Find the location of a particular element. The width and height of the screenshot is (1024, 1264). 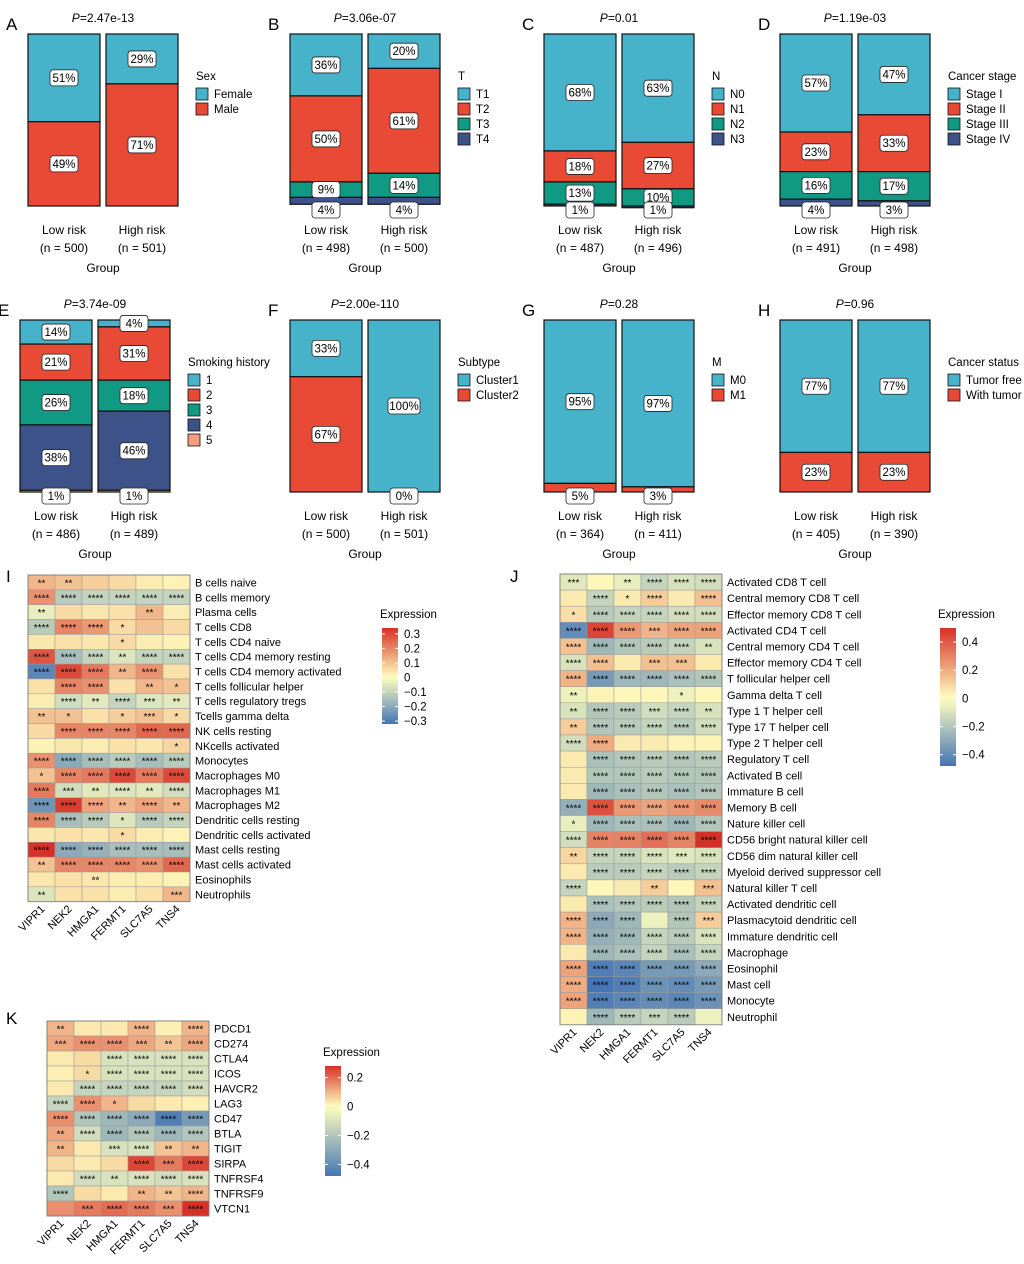

data-label-B-1-2: 14% is located at coordinates (404, 185).